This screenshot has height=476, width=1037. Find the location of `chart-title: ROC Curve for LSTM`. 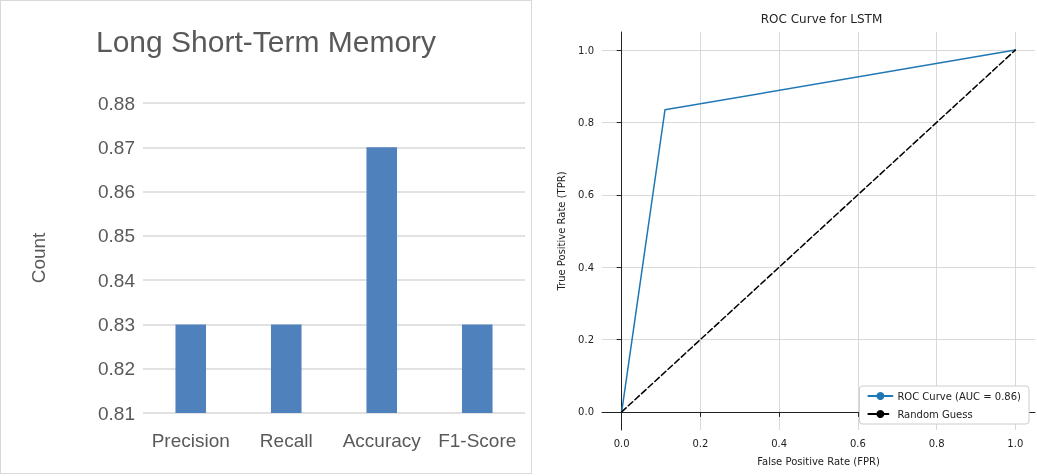

chart-title: ROC Curve for LSTM is located at coordinates (821, 19).